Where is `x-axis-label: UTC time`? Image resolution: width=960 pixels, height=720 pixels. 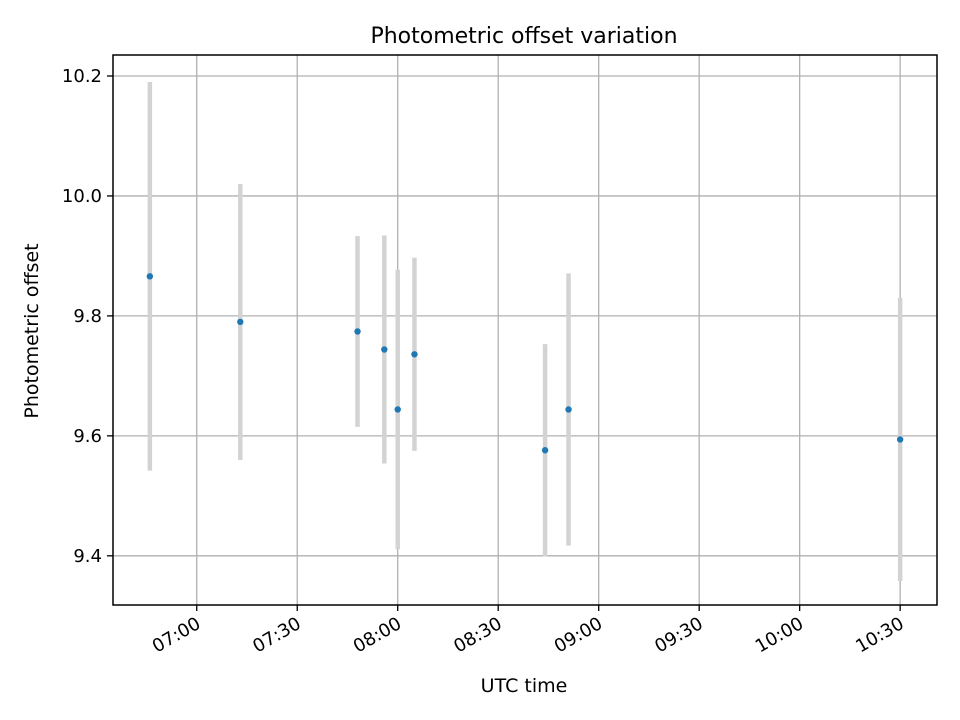
x-axis-label: UTC time is located at coordinates (524, 686).